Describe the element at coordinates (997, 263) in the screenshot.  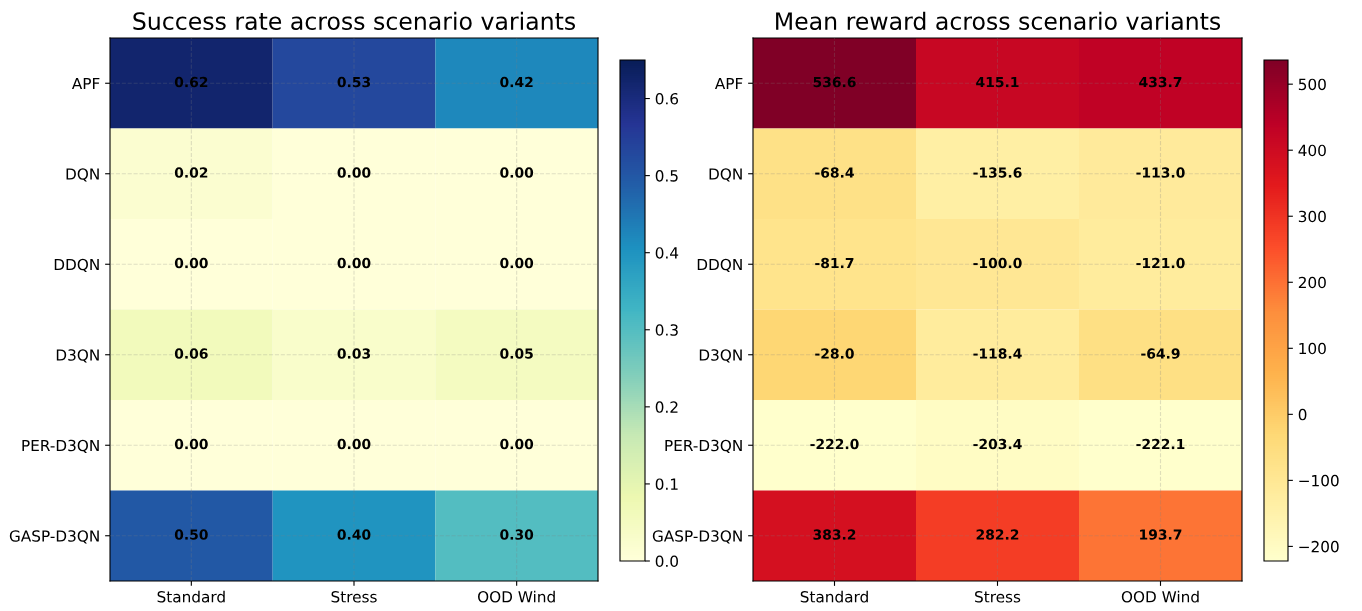
I see `data-label: -100.0` at that location.